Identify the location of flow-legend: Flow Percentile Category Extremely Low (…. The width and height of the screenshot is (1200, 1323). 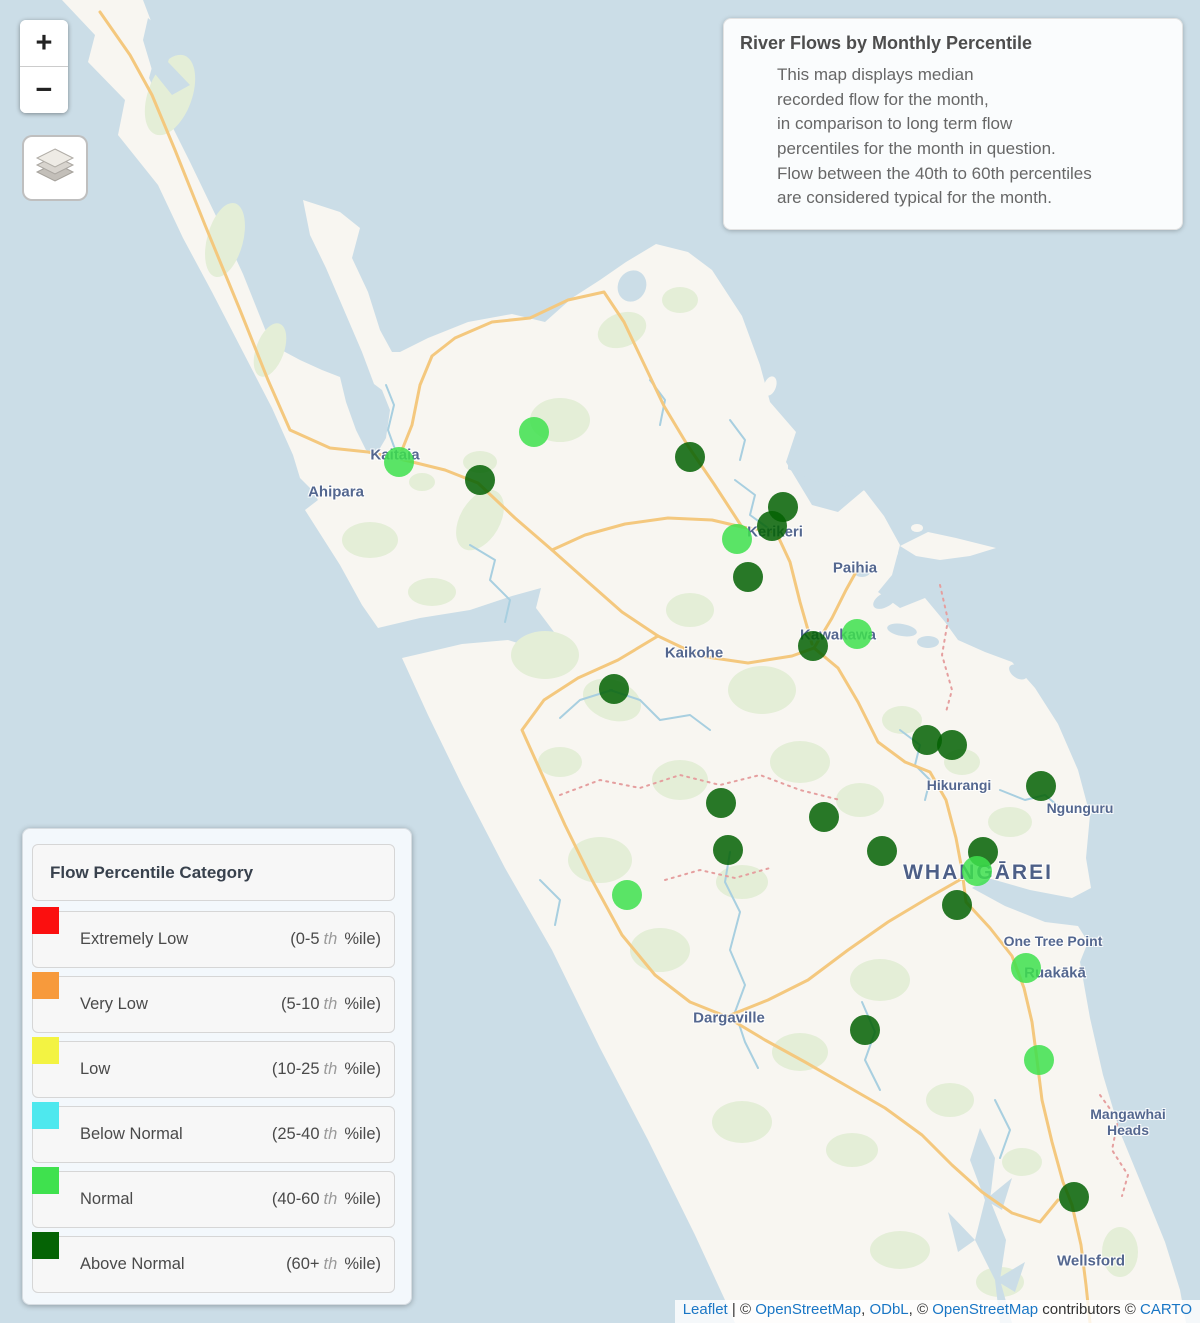
(217, 1066).